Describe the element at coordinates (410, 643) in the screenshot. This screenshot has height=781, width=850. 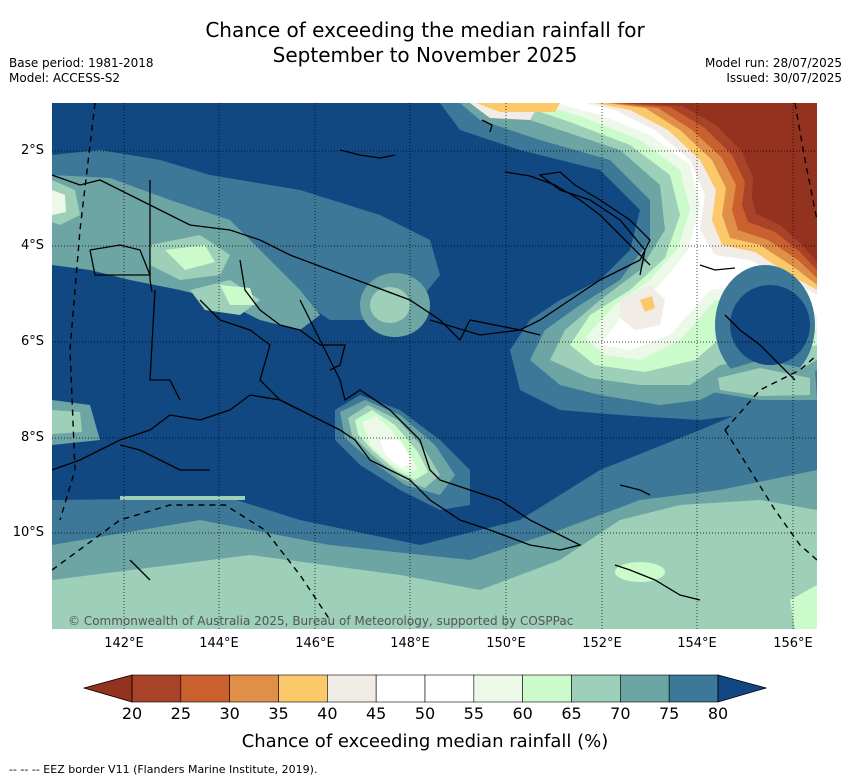
I see `lon-label-148e: 148°E` at that location.